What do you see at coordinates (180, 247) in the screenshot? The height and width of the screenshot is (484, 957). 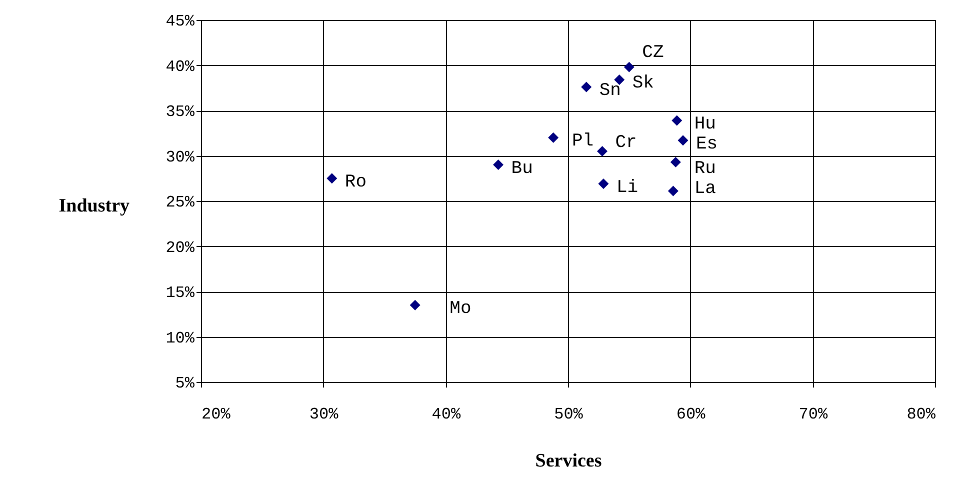 I see `y-tick-label: 20%` at bounding box center [180, 247].